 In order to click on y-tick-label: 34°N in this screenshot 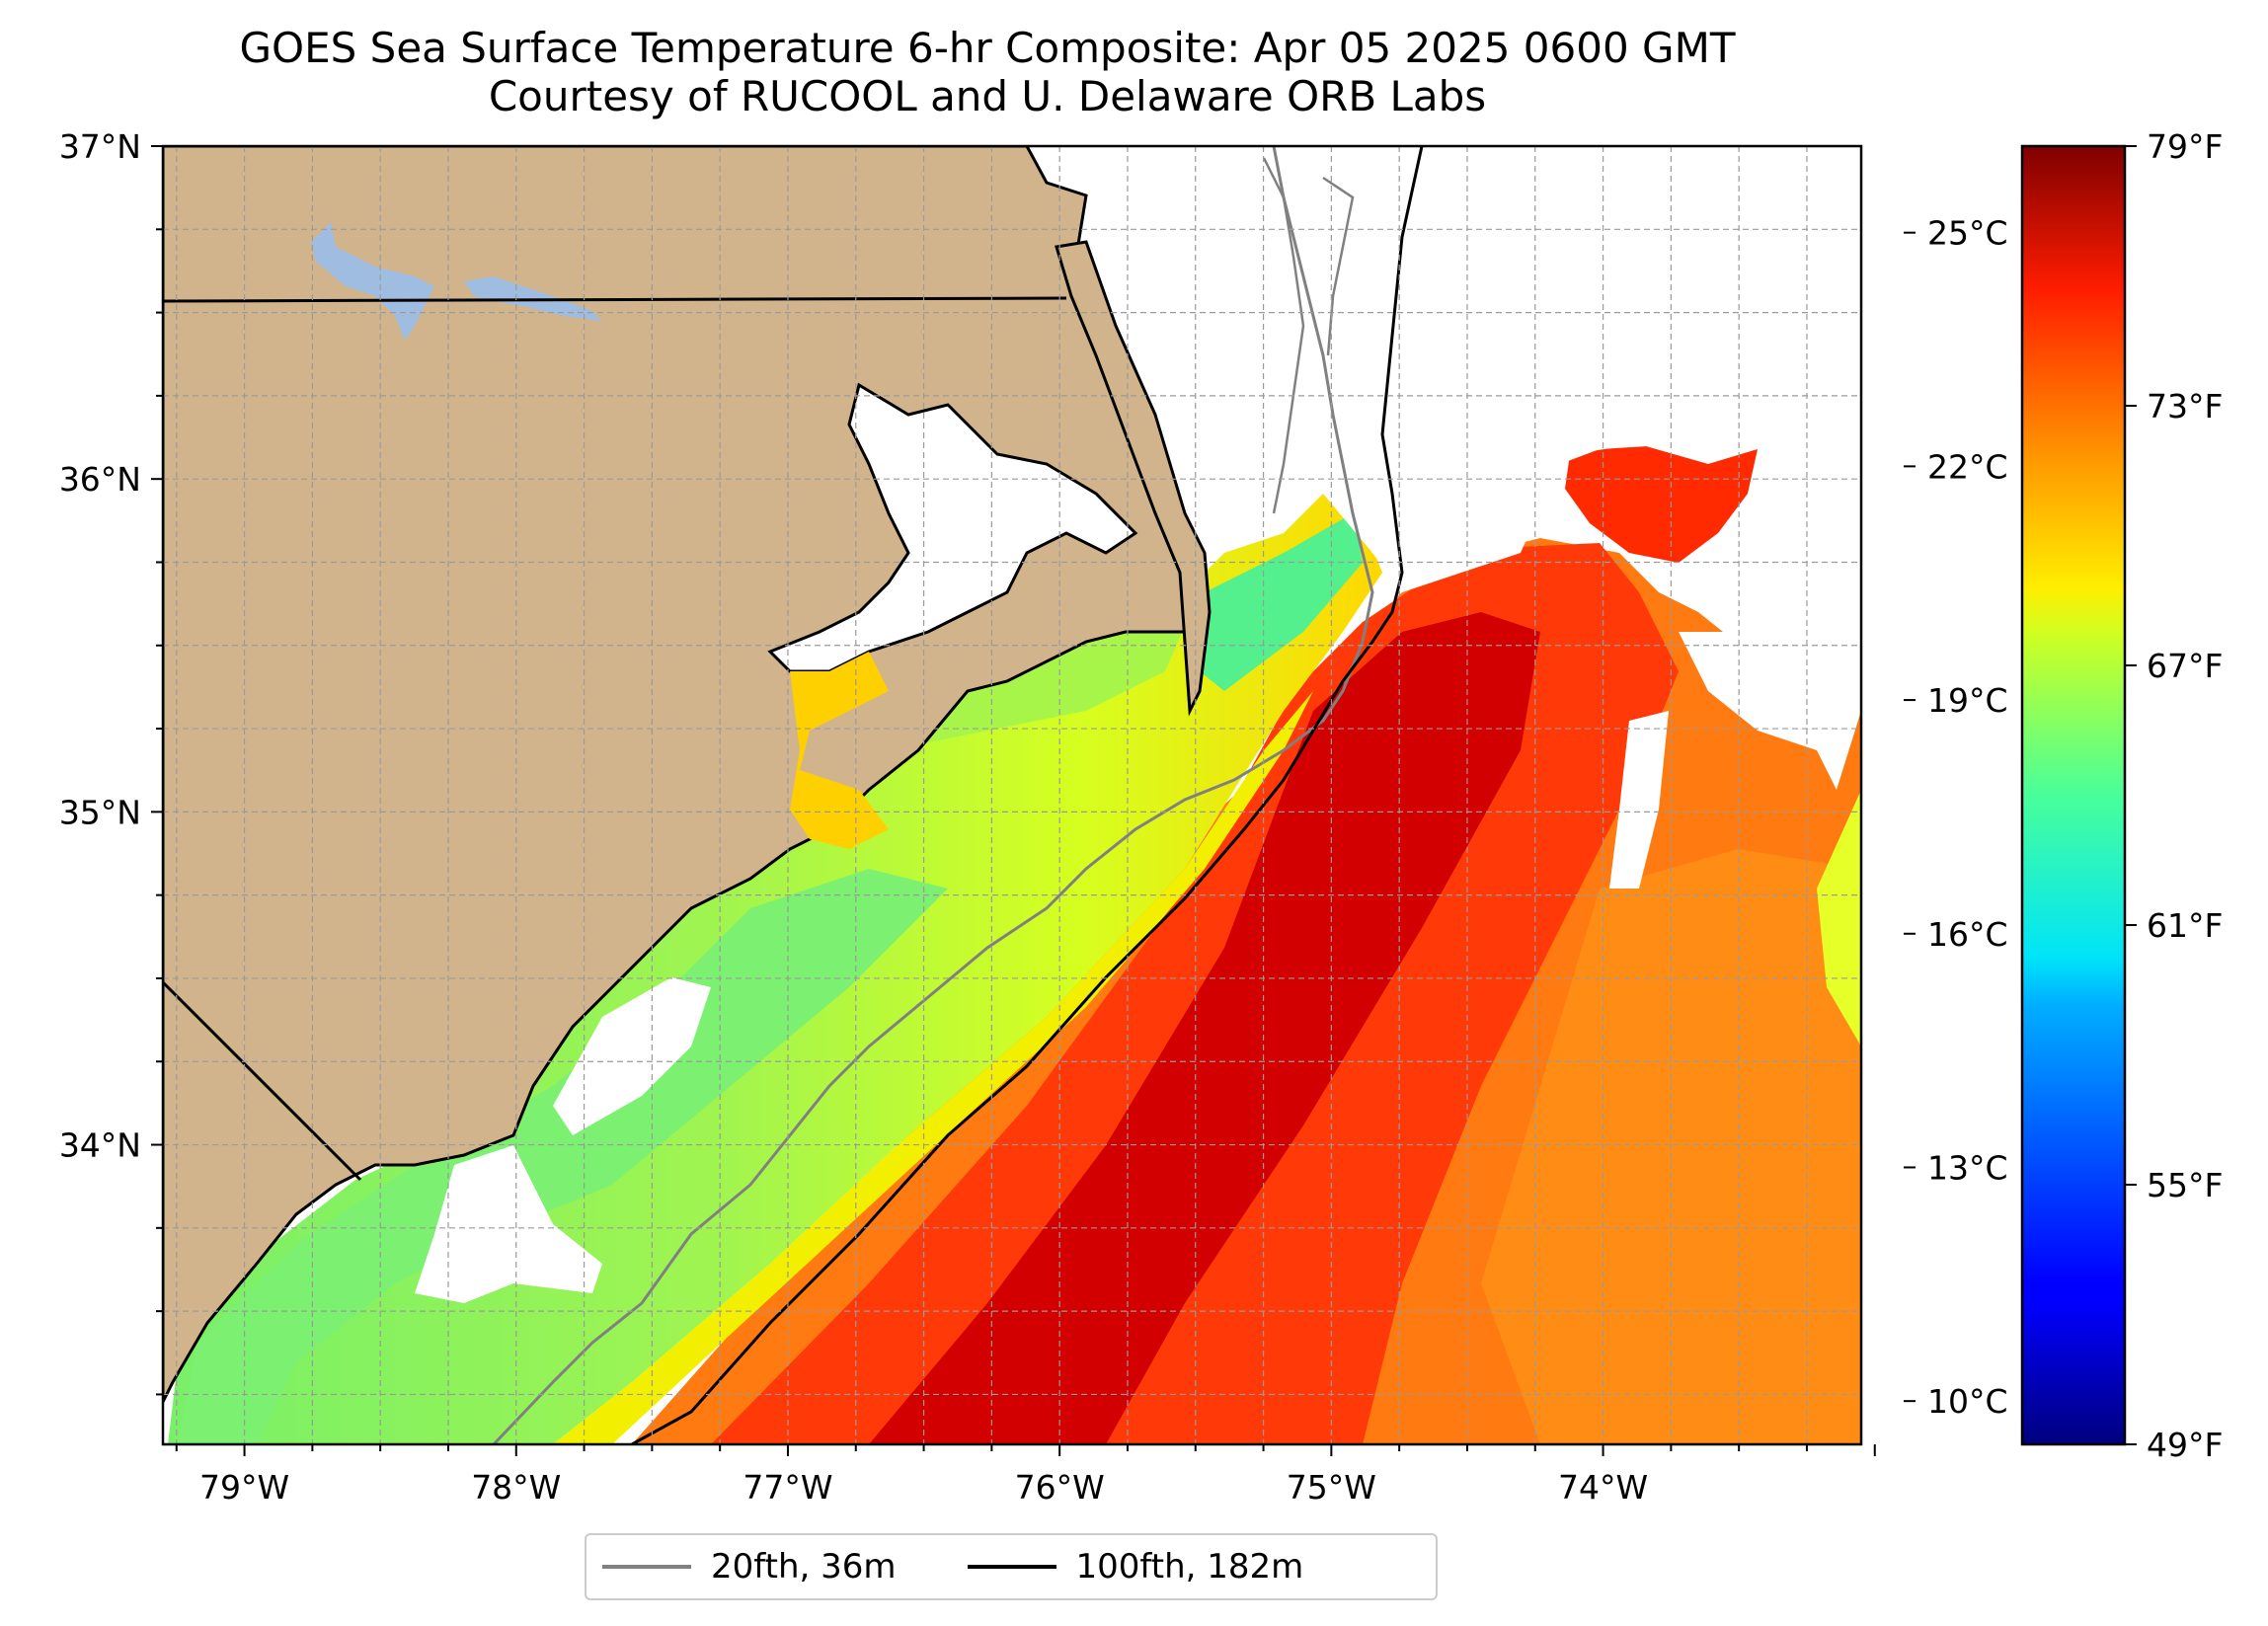, I will do `click(100, 1145)`.